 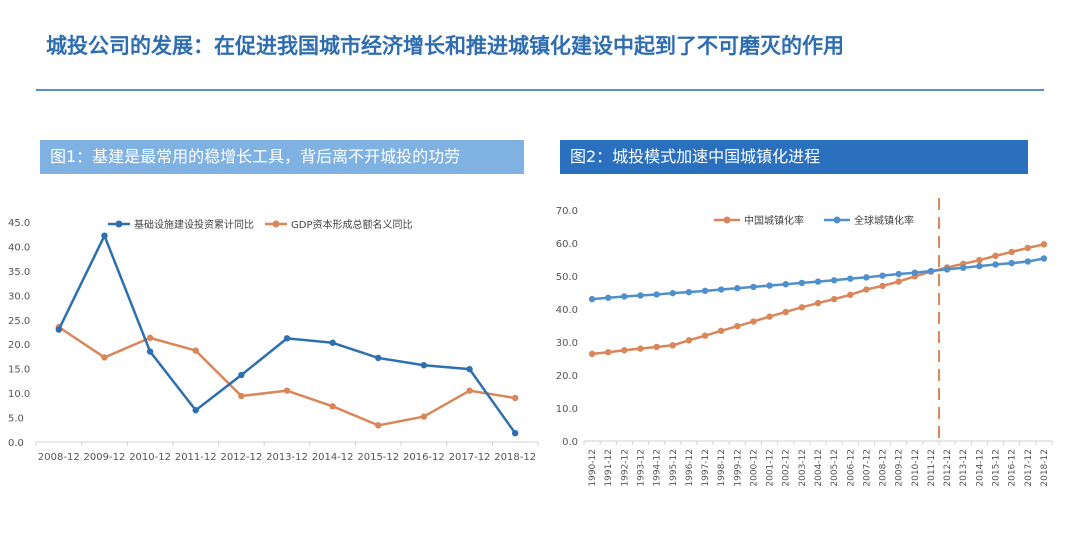 I want to click on chart2-y-tick-label: 40.0, so click(x=567, y=310).